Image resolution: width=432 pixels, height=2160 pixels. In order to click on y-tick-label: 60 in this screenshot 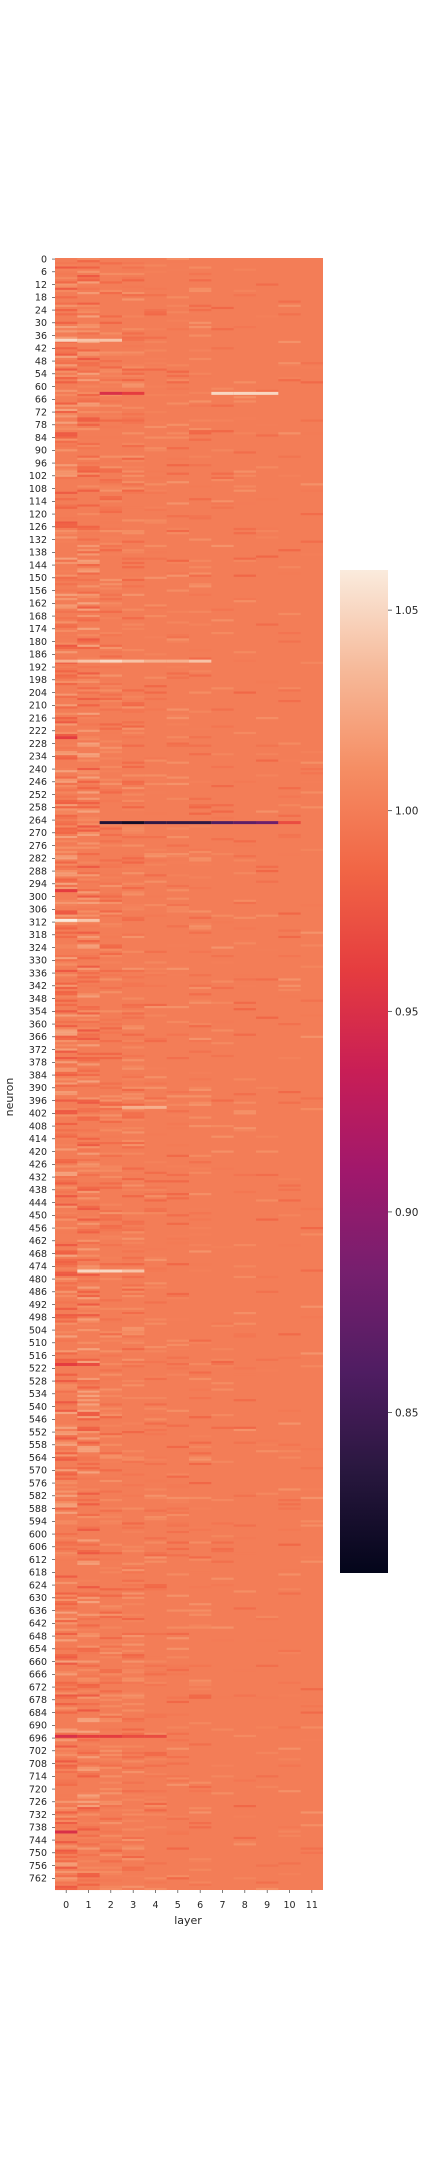, I will do `click(41, 387)`.